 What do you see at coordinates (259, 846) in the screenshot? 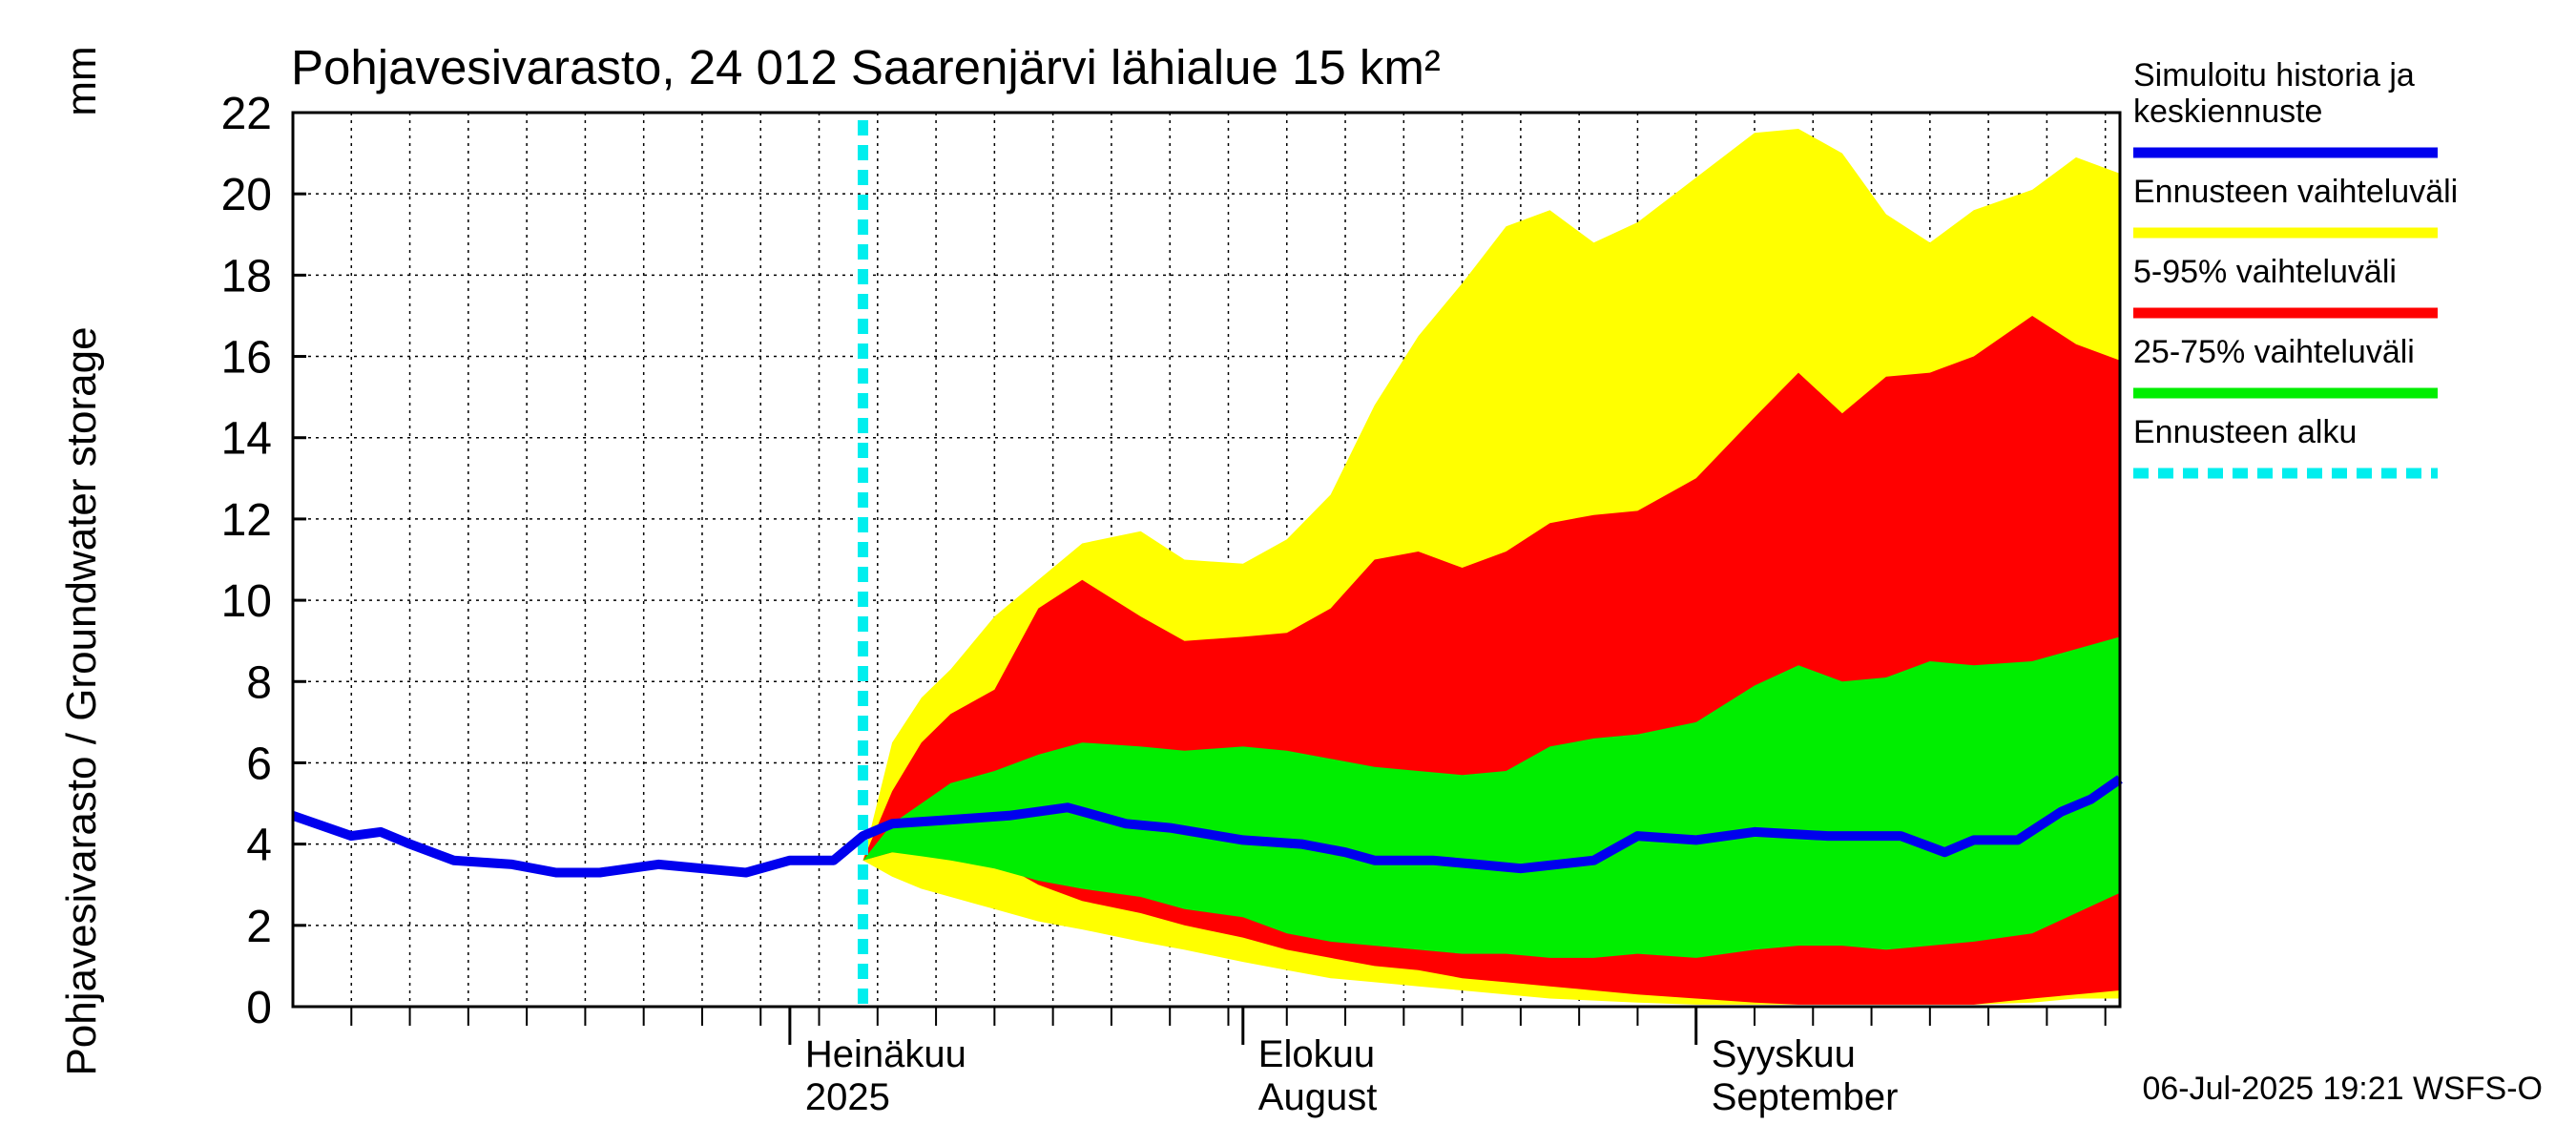
I see `y-tick-label: 4` at bounding box center [259, 846].